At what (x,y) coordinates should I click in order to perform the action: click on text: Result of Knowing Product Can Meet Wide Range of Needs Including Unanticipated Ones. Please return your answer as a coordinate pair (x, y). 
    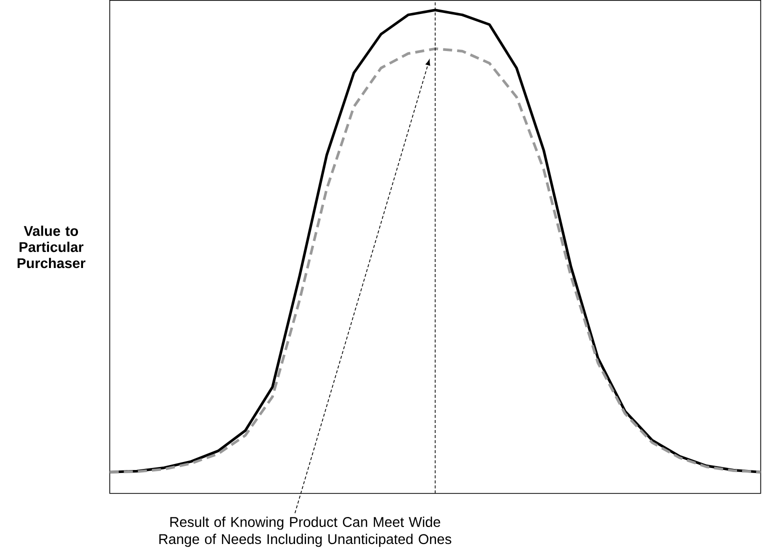
    Looking at the image, I should click on (305, 531).